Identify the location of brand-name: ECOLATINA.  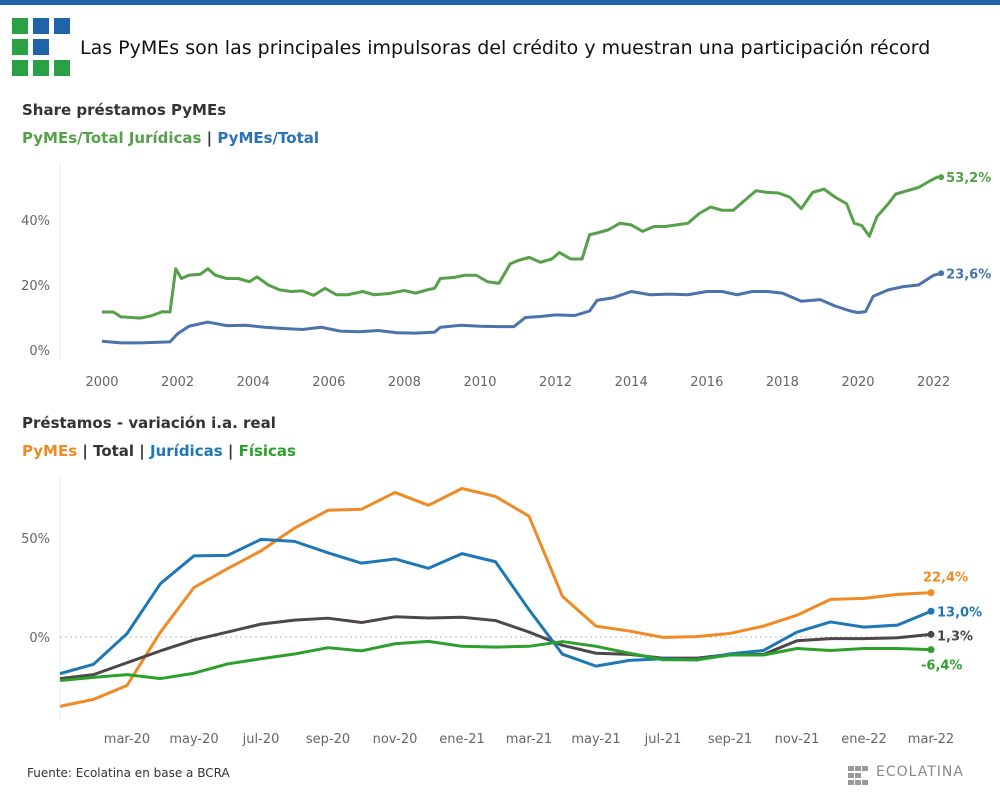
(920, 772).